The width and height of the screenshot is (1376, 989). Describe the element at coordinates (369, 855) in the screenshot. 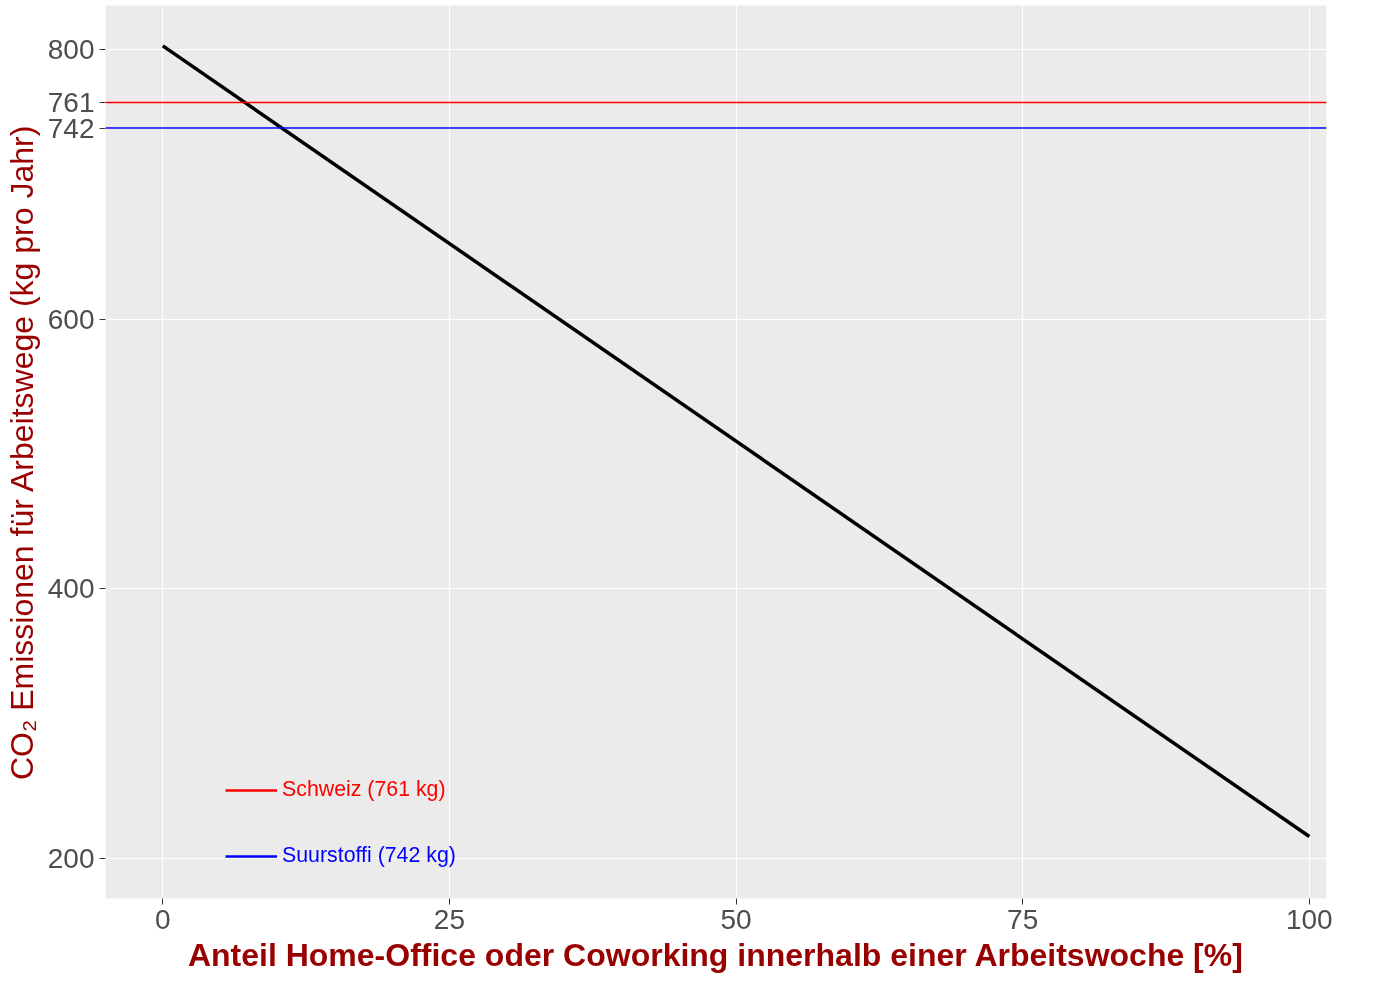

I see `legend-label: Suurstoffi (742 kg)` at that location.